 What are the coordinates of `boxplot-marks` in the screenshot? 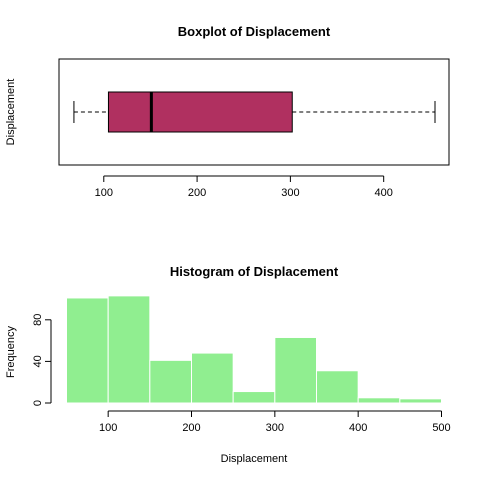 It's located at (254, 112).